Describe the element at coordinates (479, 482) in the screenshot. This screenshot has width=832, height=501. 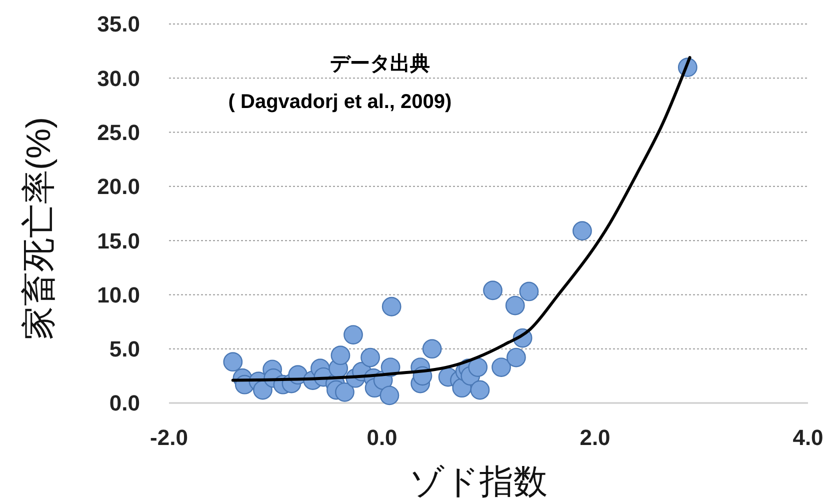
I see `x-axis-title: ゾド指数` at that location.